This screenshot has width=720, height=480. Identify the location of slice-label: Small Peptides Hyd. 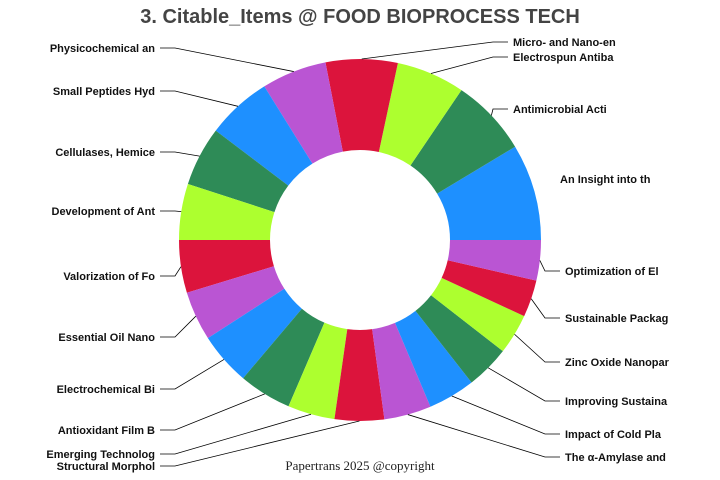
(104, 92).